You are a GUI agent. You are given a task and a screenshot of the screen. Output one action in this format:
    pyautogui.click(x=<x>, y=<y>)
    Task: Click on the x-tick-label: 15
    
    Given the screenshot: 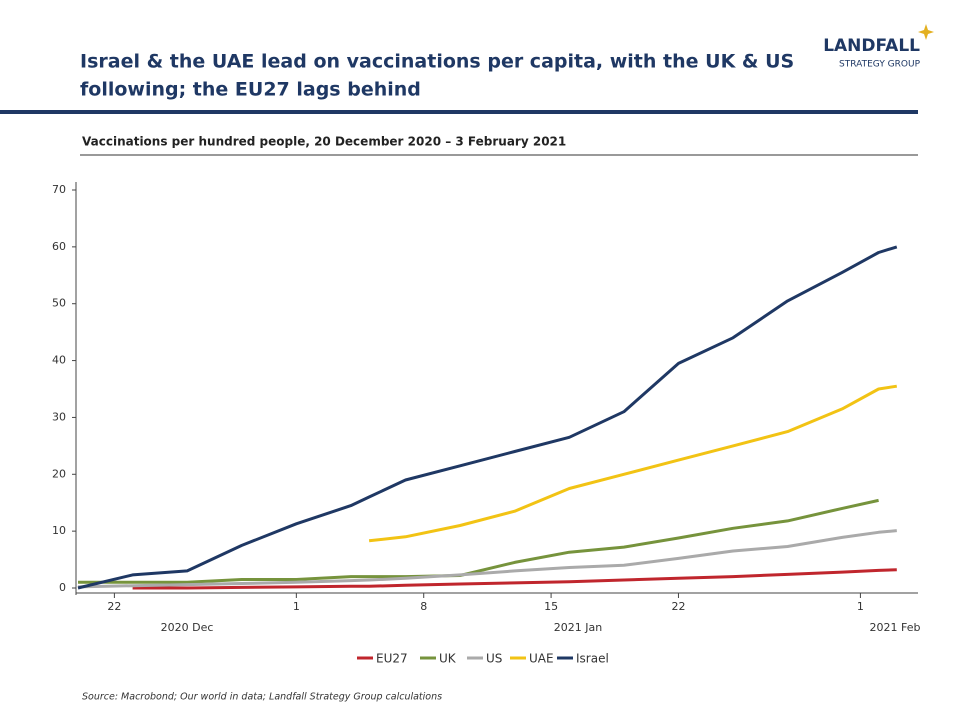 What is the action you would take?
    pyautogui.click(x=551, y=606)
    